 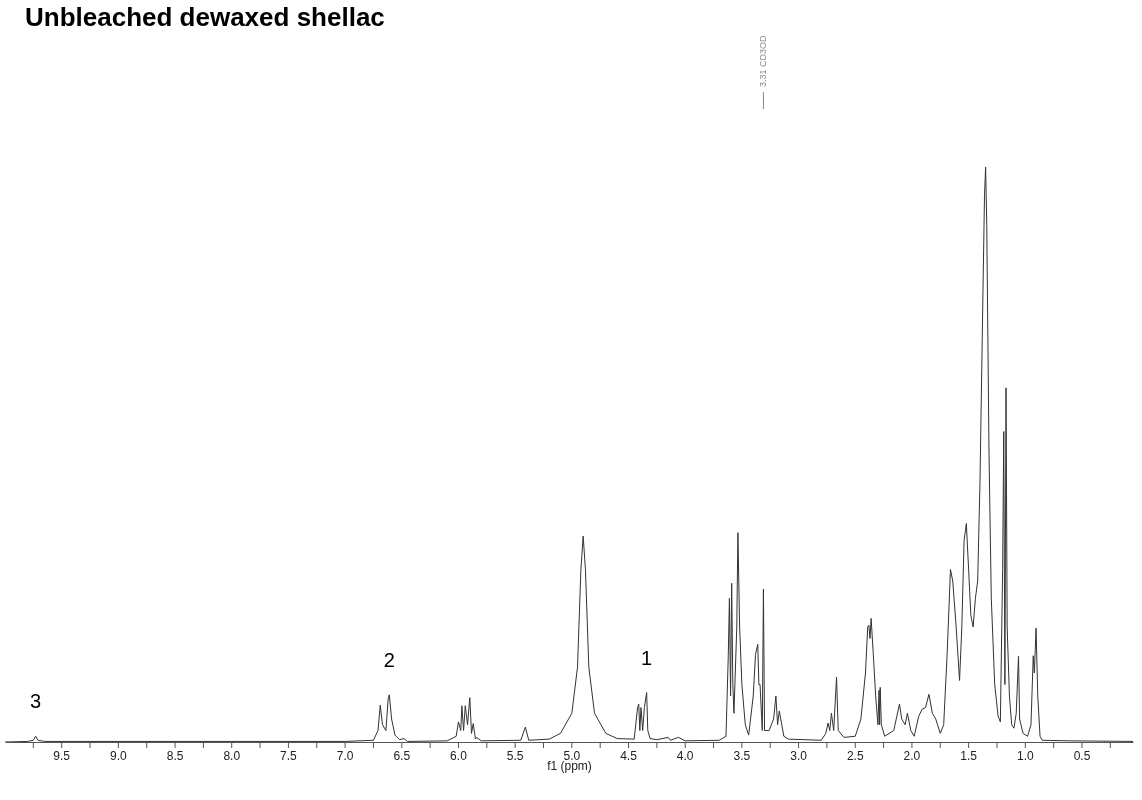 I want to click on x-tick-label: 4.0, so click(x=685, y=756).